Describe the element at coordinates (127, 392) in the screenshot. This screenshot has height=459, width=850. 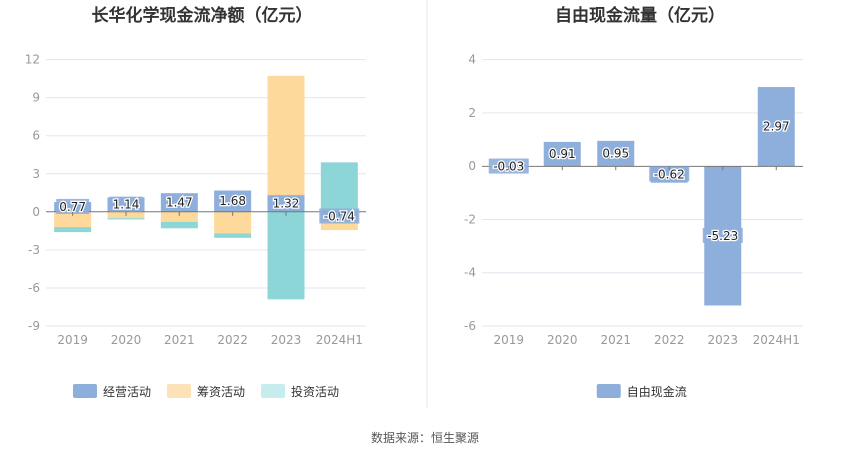
I see `legend-label: 经营活动` at that location.